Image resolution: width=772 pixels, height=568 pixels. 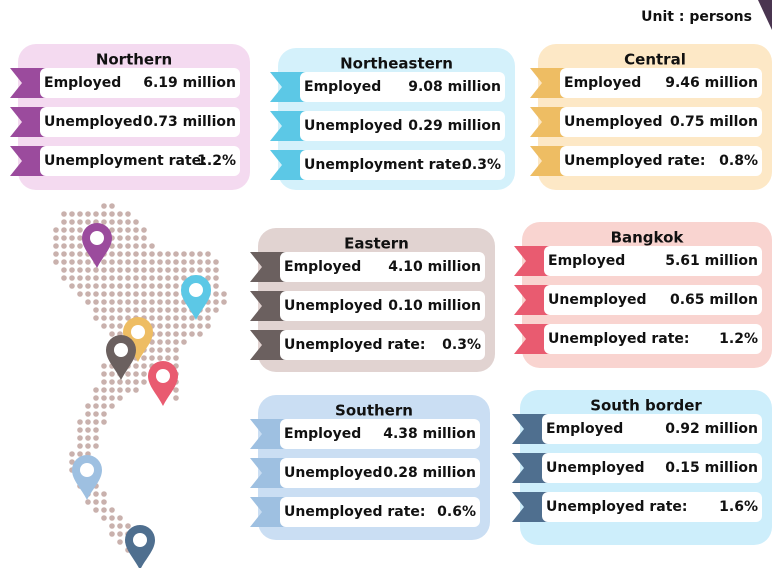 I want to click on row-value: 0.3%, so click(x=461, y=345).